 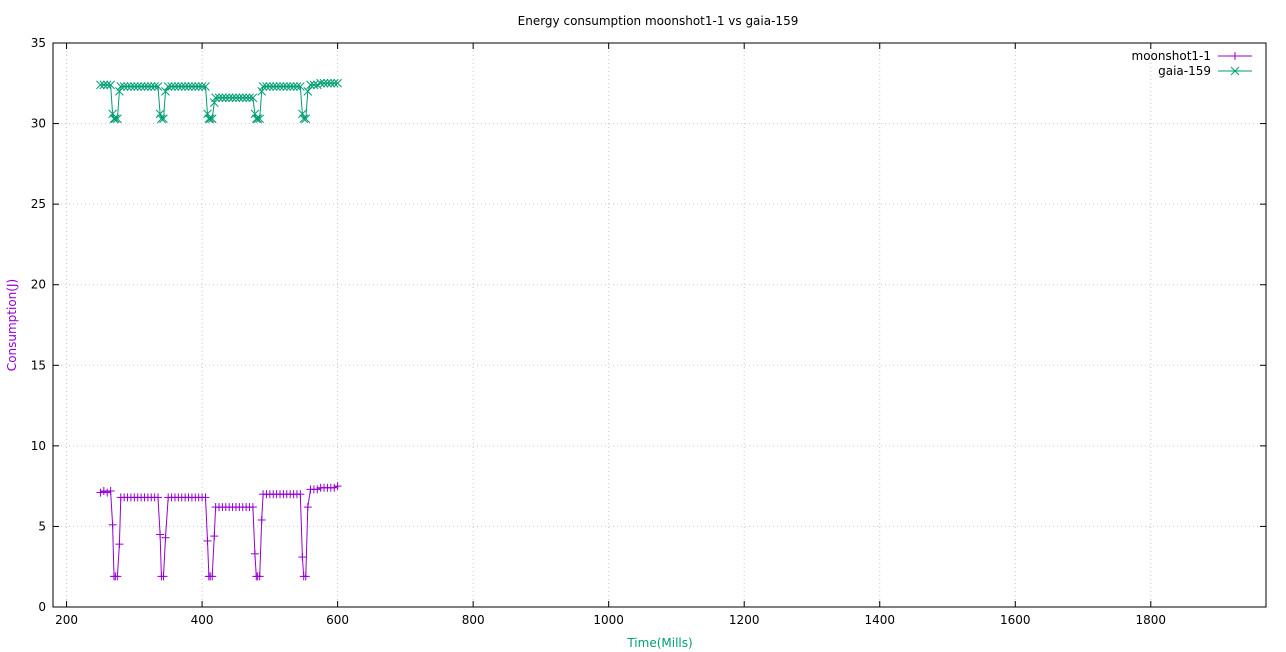 I want to click on legend-label-moonshot1-1: moonshot1-1, so click(x=1171, y=56).